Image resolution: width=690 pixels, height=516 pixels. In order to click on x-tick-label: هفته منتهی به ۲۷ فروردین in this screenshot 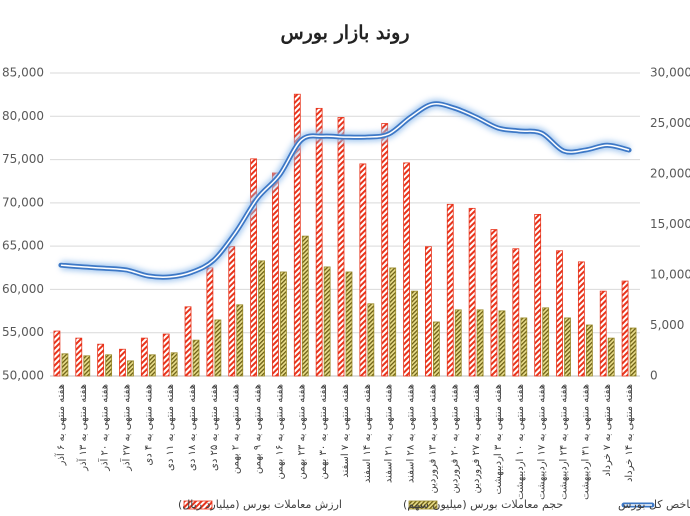, I will do `click(476, 438)`.